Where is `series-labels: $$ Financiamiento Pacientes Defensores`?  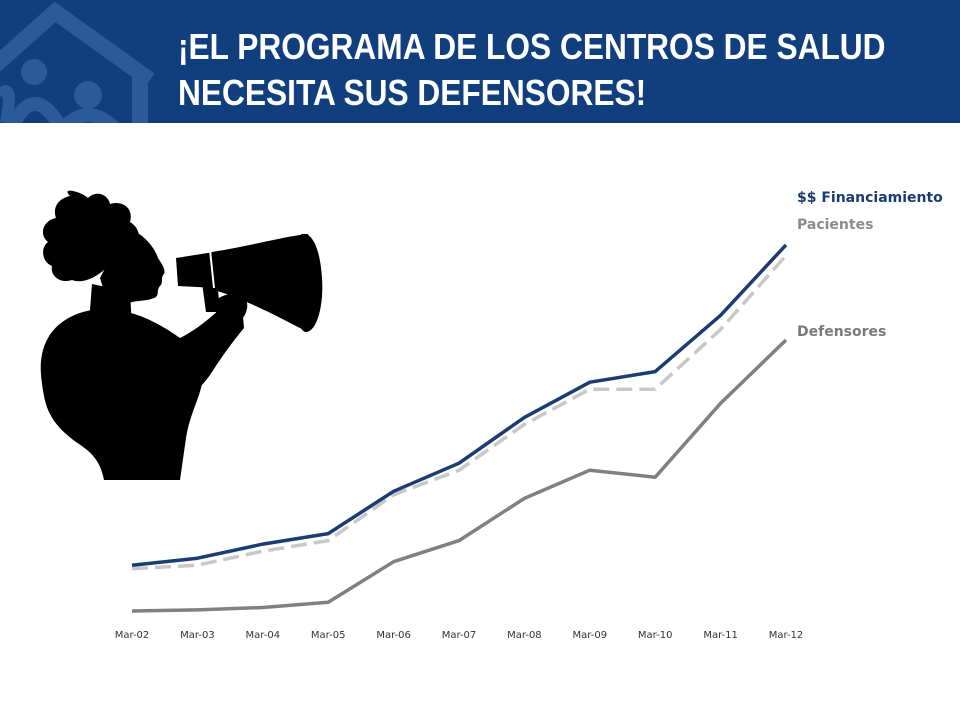
series-labels: $$ Financiamiento Pacientes Defensores is located at coordinates (870, 265).